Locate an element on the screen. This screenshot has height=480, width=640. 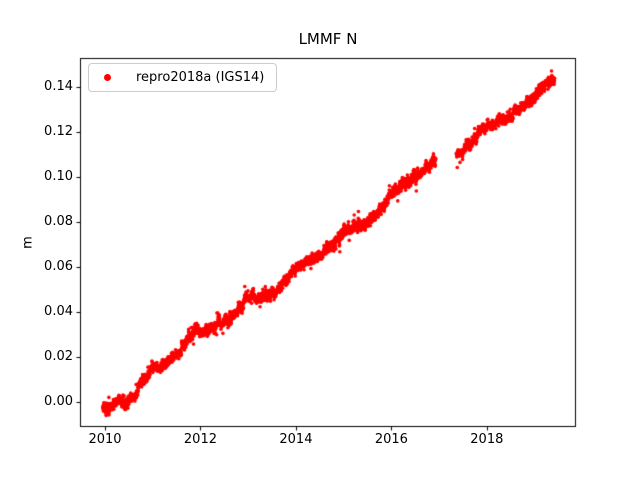
x-tick-label: 2010 is located at coordinates (105, 440).